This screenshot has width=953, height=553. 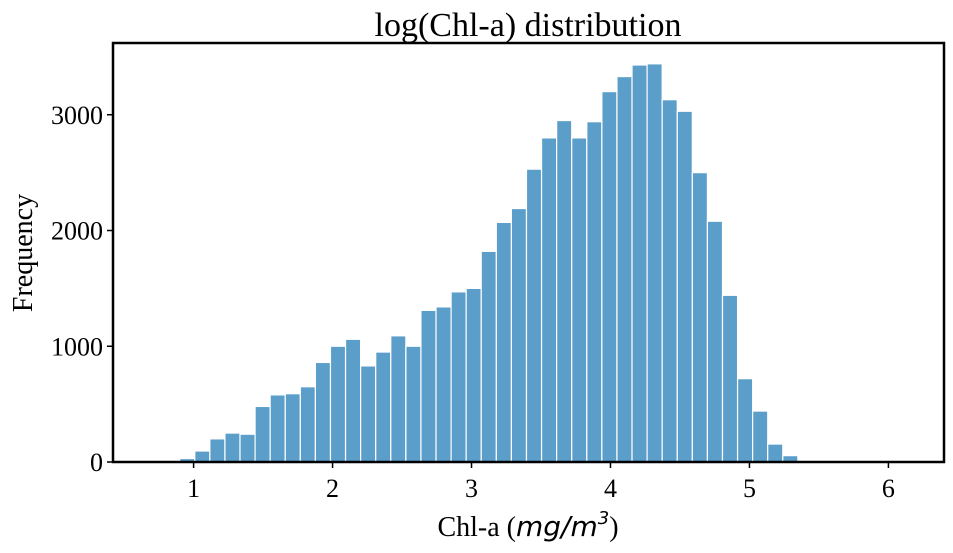 I want to click on x-axis-label-suffix: ), so click(x=613, y=527).